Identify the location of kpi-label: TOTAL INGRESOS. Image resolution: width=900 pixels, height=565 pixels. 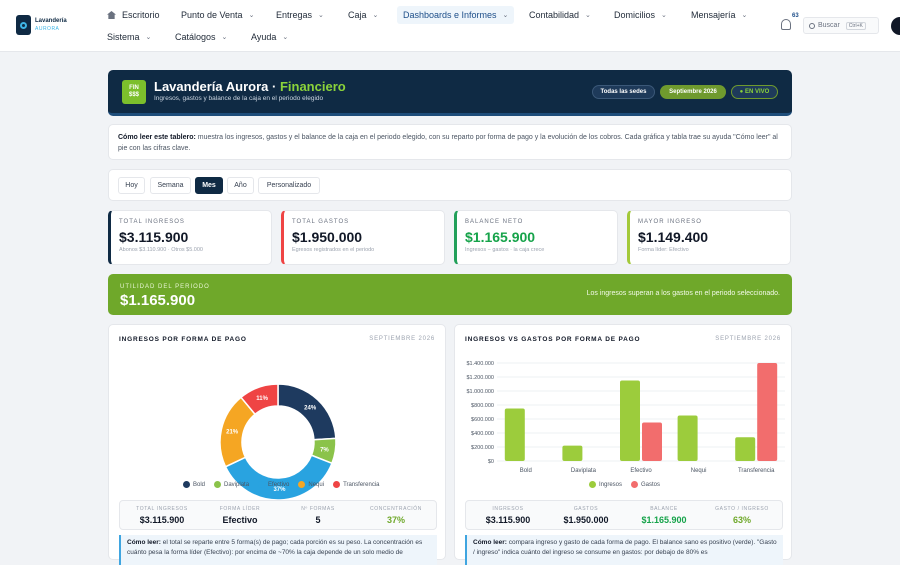
(152, 222).